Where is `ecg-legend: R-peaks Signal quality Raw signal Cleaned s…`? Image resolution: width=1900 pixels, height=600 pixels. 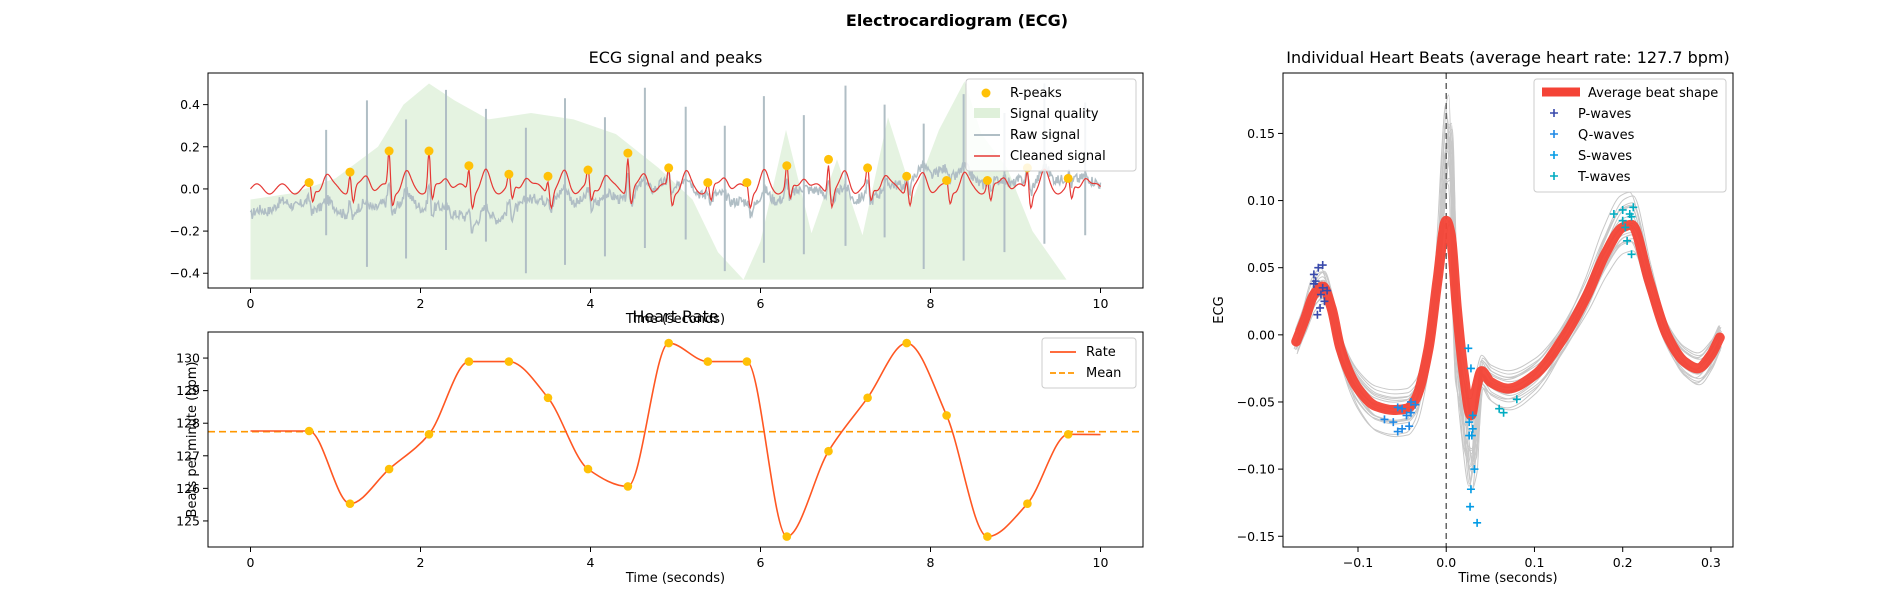 ecg-legend: R-peaks Signal quality Raw signal Cleaned s… is located at coordinates (1051, 125).